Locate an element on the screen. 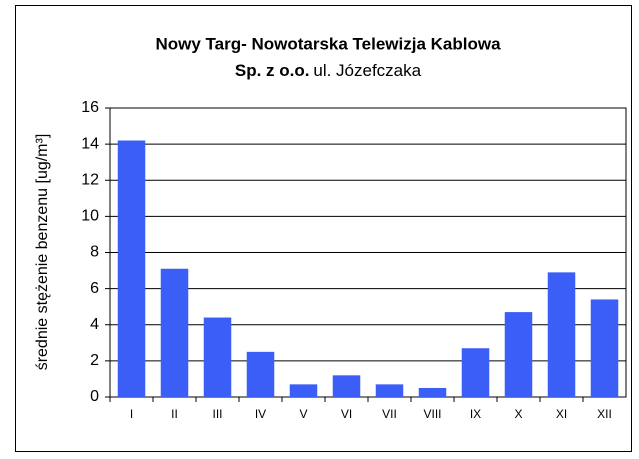 This screenshot has height=459, width=639. y-axis-label: średnie stężenie benzenu [ug/m³] is located at coordinates (42, 252).